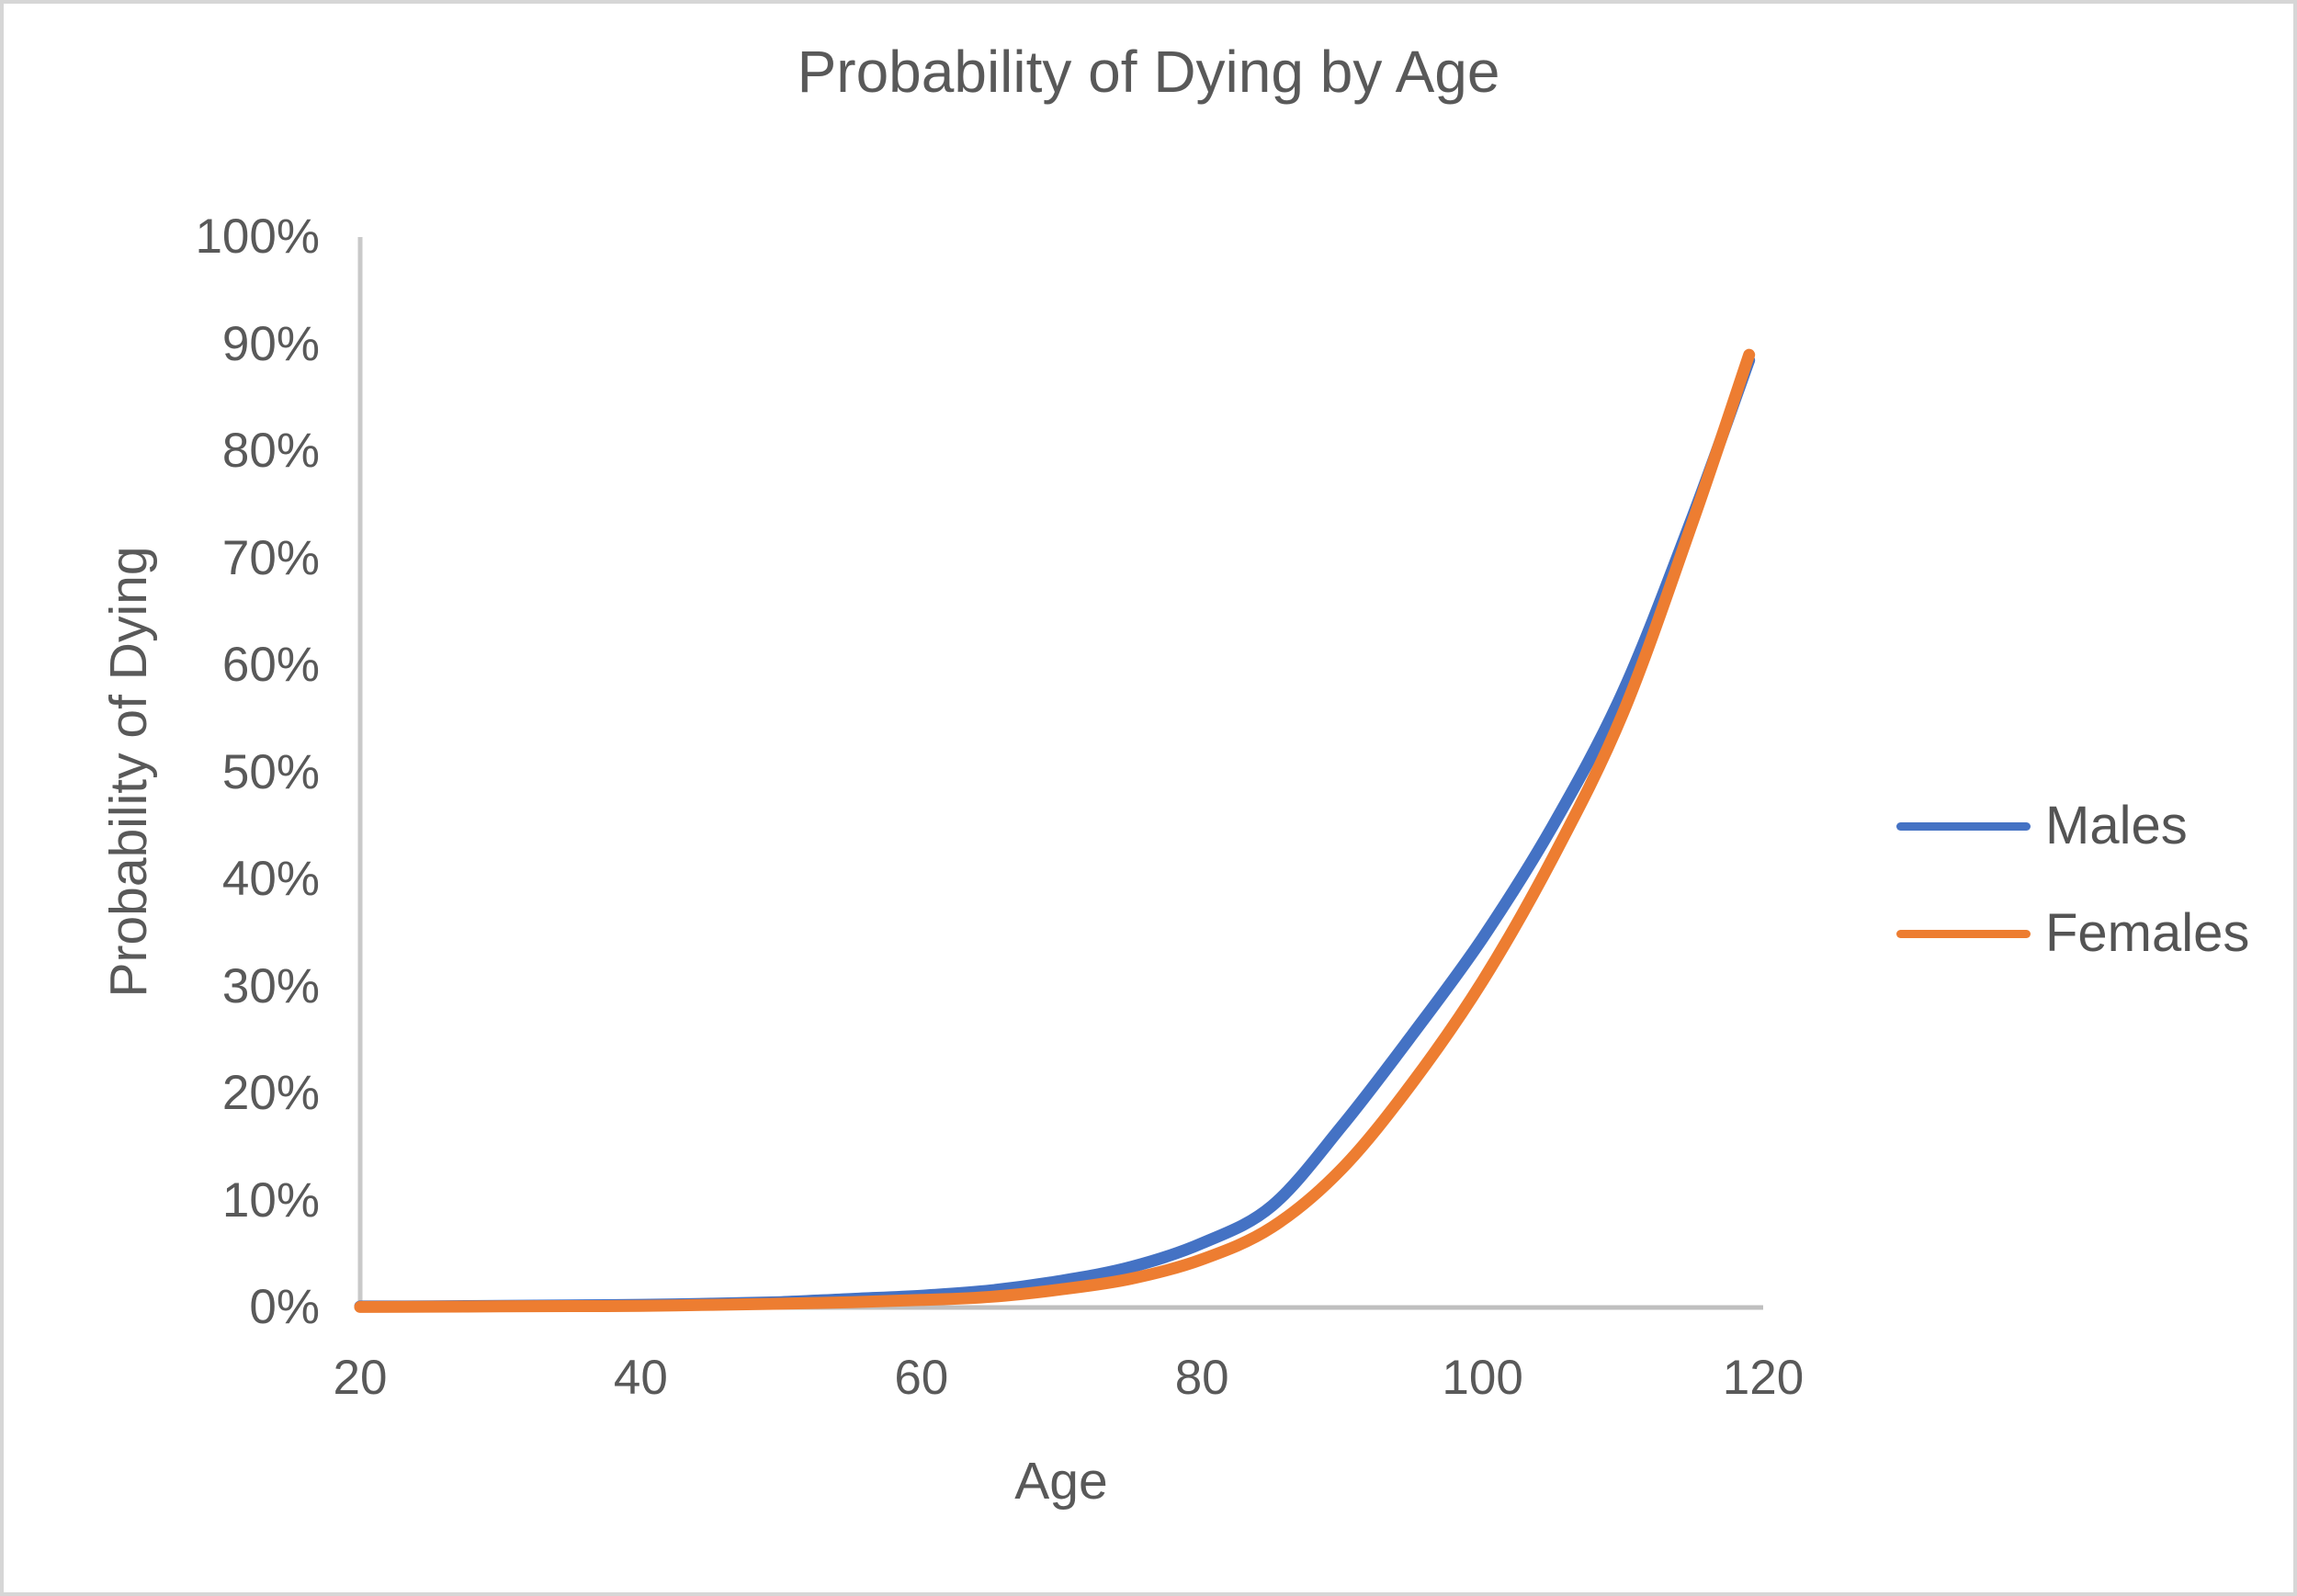 This screenshot has height=1596, width=2297. Describe the element at coordinates (128, 772) in the screenshot. I see `y-axis-title: Probability of Dying` at that location.